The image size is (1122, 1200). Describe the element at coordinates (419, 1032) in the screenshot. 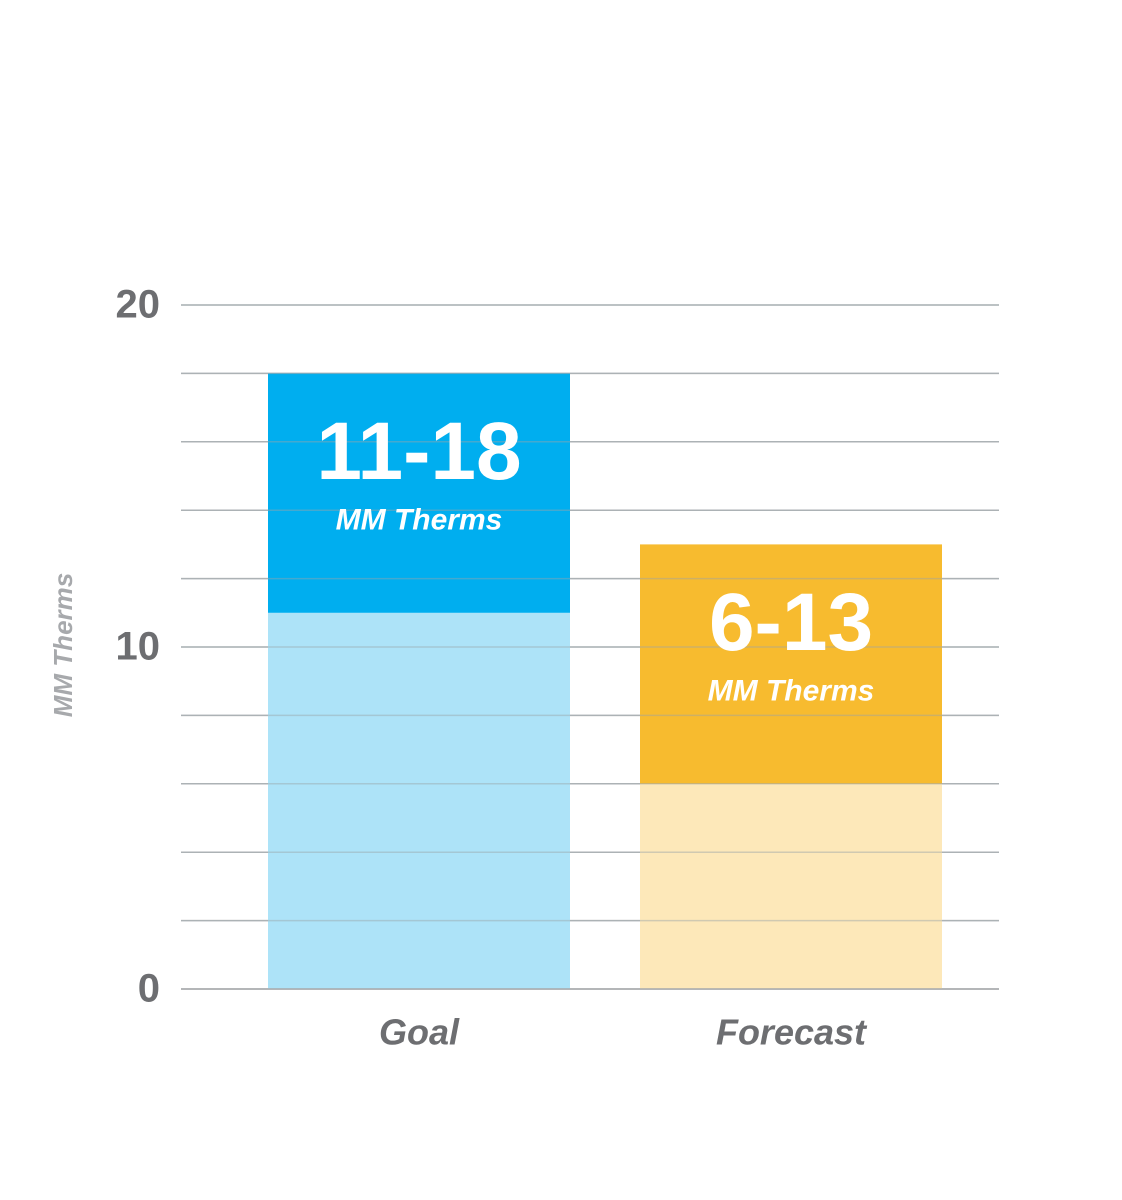

I see `x-tick-label: Goal` at that location.